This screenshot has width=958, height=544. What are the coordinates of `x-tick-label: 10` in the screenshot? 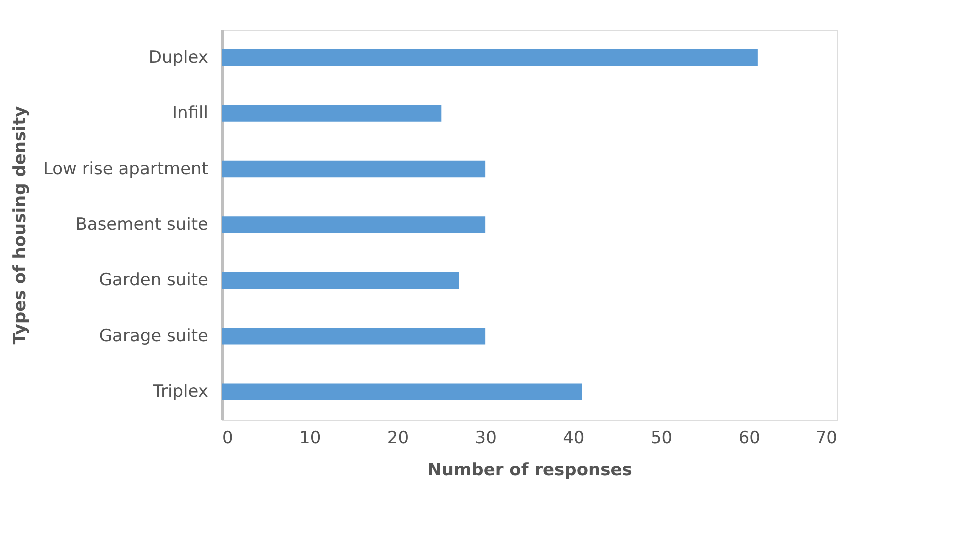 It's located at (311, 438).